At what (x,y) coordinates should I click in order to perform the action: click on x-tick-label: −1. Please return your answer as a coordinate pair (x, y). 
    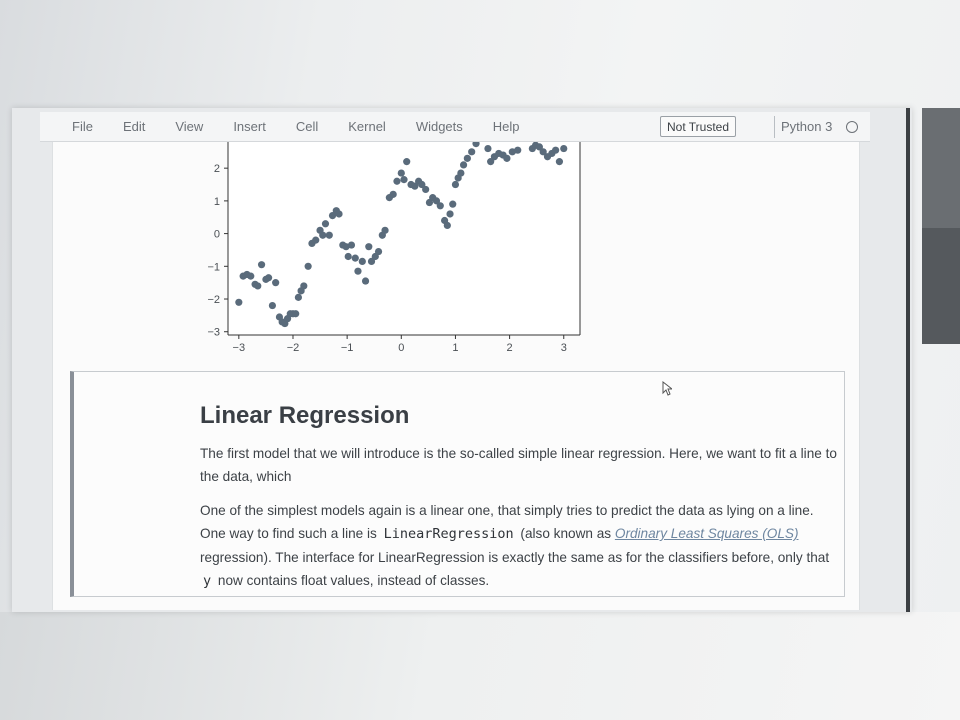
    Looking at the image, I should click on (347, 348).